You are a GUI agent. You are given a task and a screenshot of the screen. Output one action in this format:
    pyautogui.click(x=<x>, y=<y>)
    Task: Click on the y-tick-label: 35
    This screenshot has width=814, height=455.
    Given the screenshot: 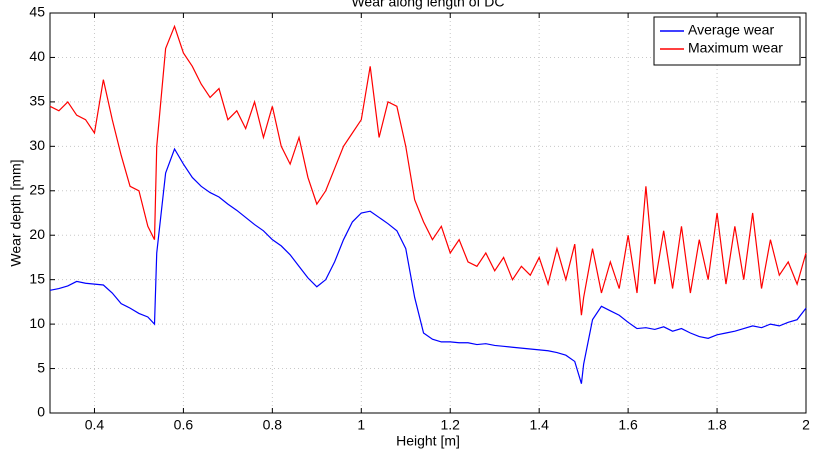 What is the action you would take?
    pyautogui.click(x=37, y=101)
    